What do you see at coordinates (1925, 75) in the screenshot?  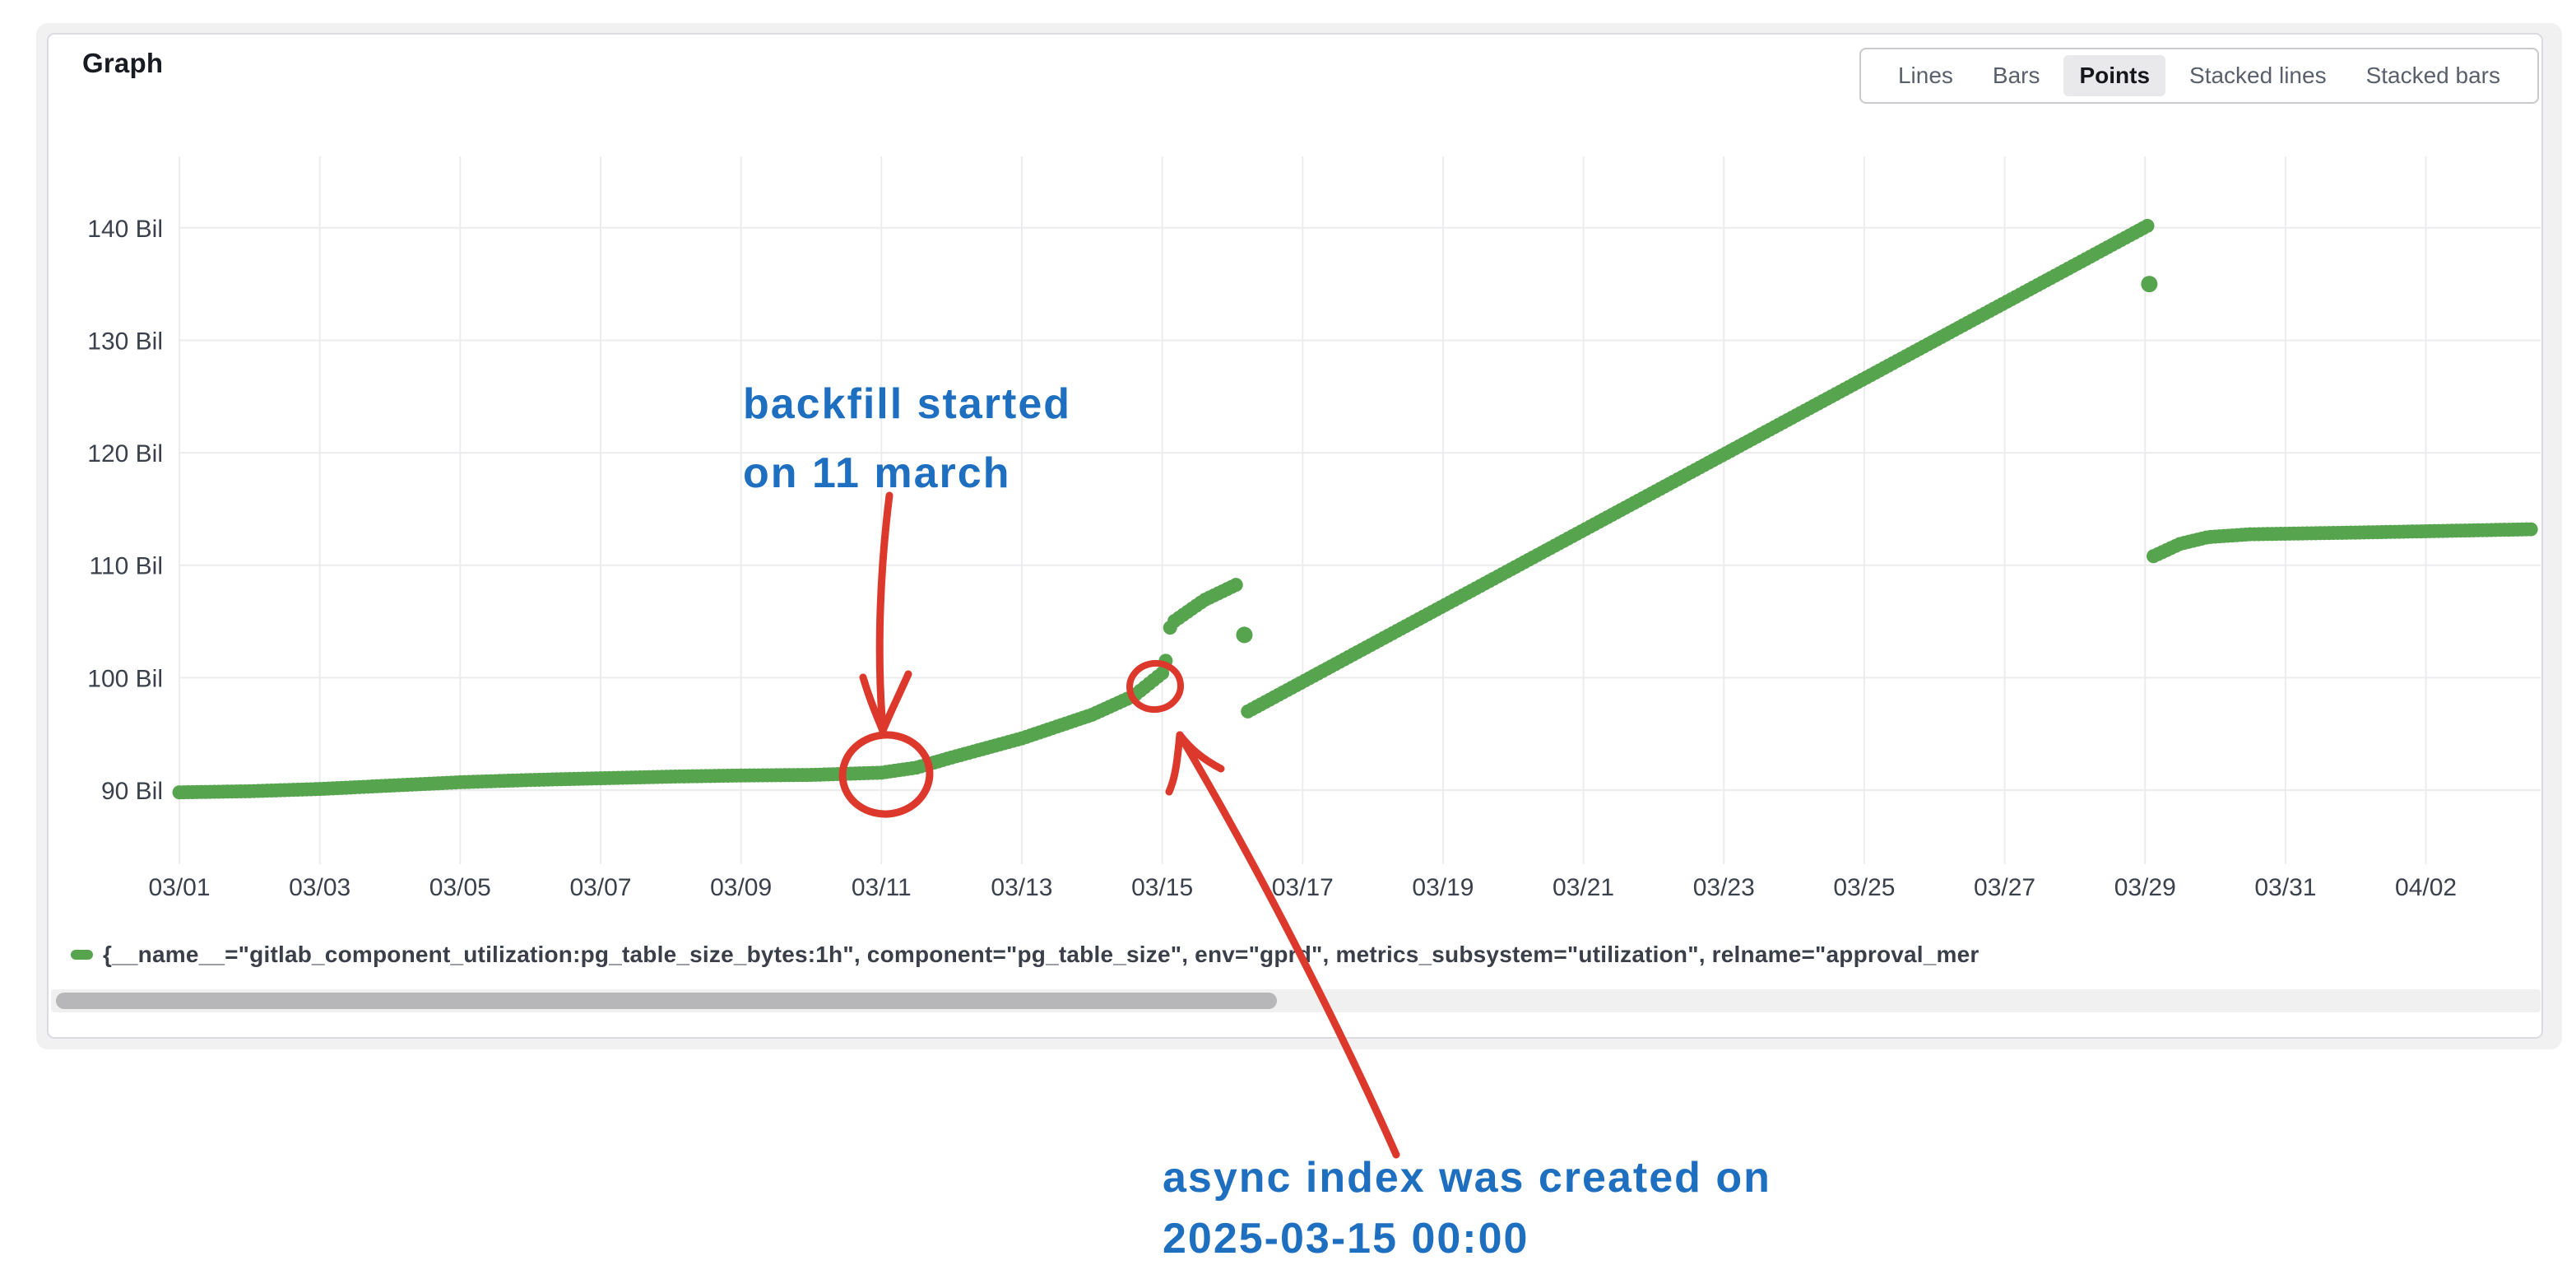 I see `view-mode-lines: Lines` at bounding box center [1925, 75].